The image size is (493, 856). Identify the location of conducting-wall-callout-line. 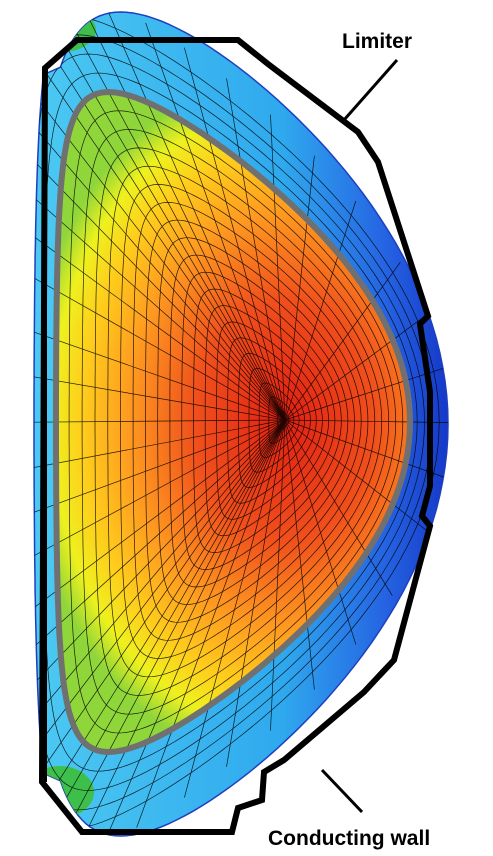
(342, 791).